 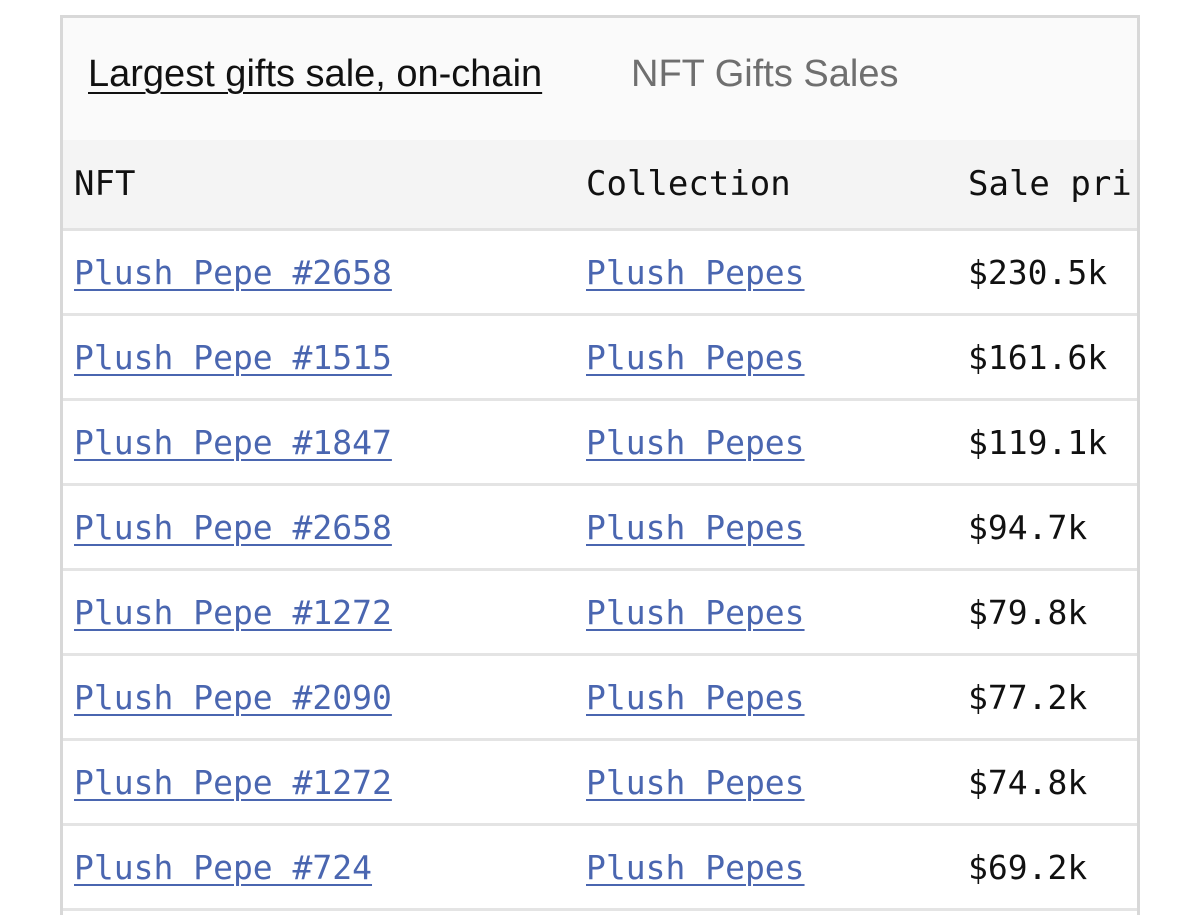 What do you see at coordinates (766, 185) in the screenshot?
I see `column-header-collection: Collection` at bounding box center [766, 185].